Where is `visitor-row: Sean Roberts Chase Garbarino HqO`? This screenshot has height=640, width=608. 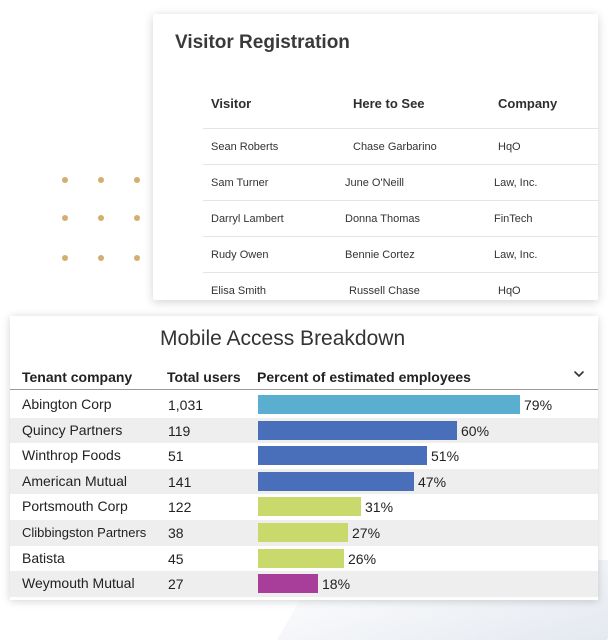
visitor-row: Sean Roberts Chase Garbarino HqO is located at coordinates (400, 147).